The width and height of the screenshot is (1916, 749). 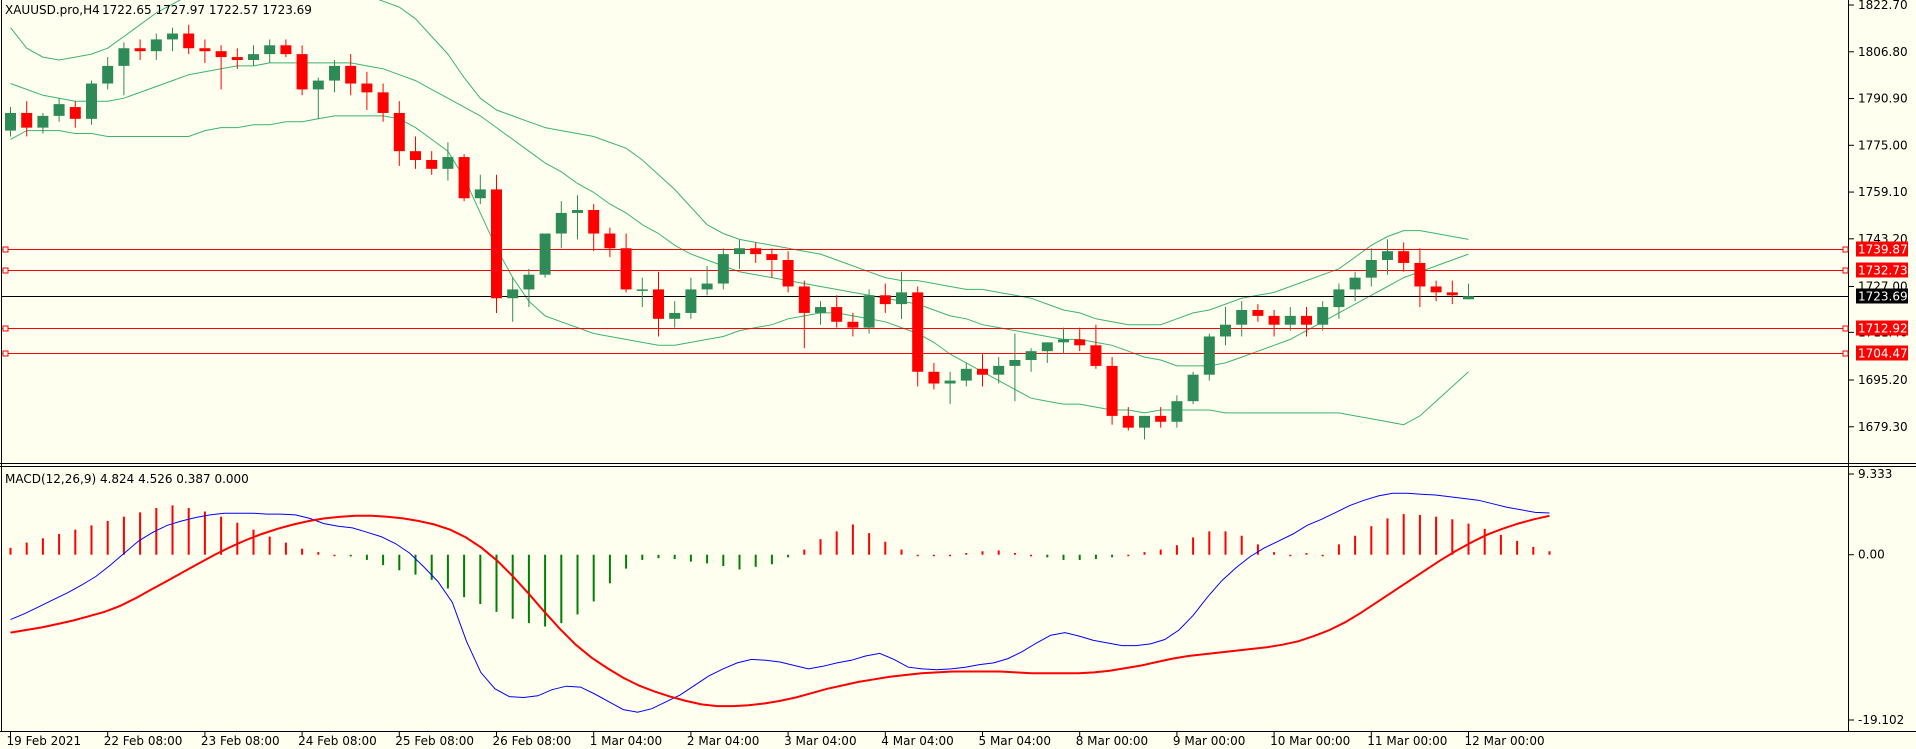 What do you see at coordinates (1310, 741) in the screenshot?
I see `xtick-label: 10 Mar 00:00` at bounding box center [1310, 741].